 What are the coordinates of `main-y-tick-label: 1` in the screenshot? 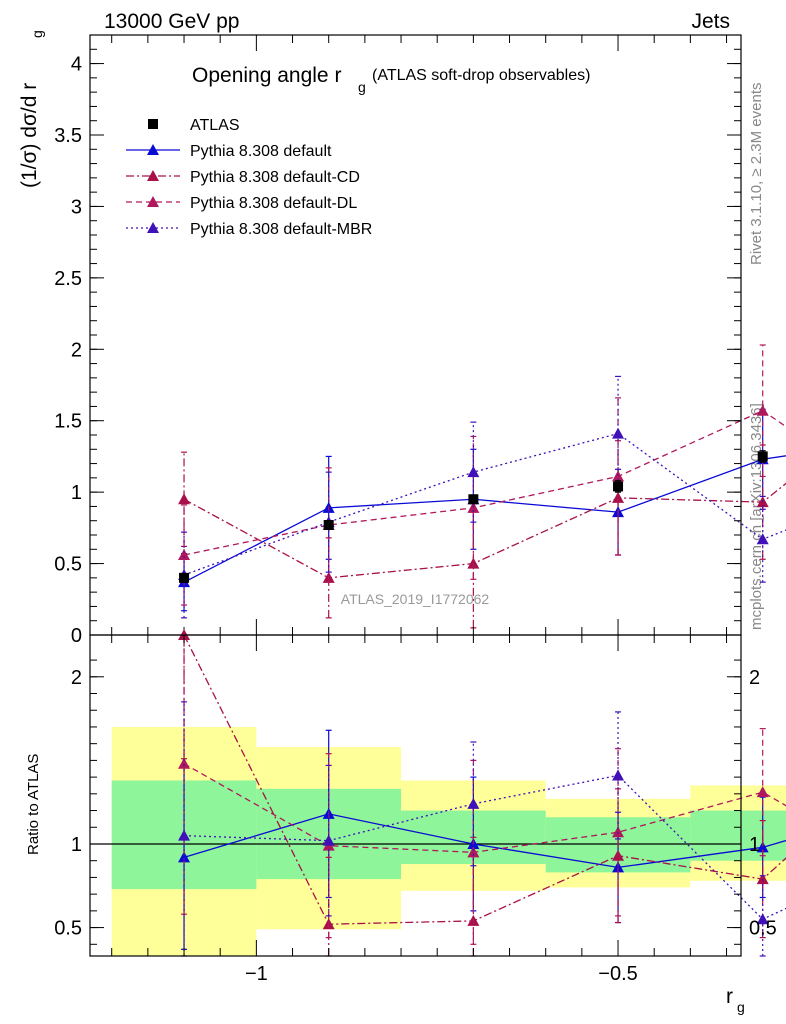 It's located at (76, 493).